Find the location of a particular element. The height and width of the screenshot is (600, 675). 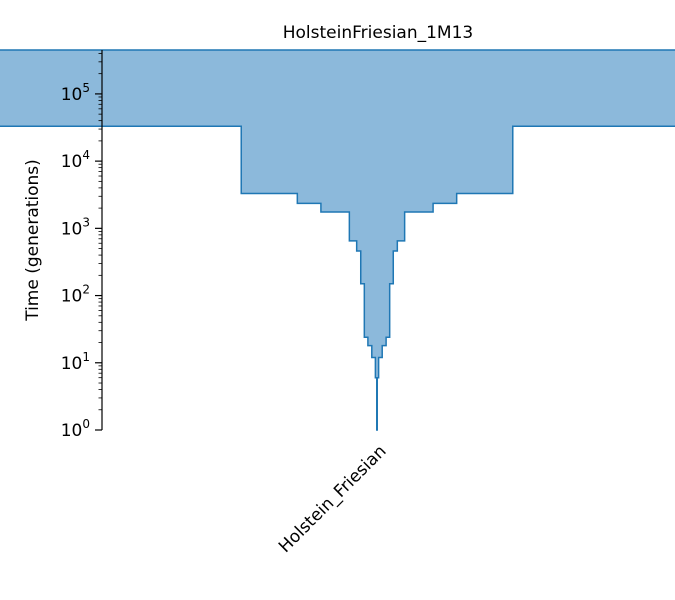

y-tick-label: 10⁵ is located at coordinates (75, 93).